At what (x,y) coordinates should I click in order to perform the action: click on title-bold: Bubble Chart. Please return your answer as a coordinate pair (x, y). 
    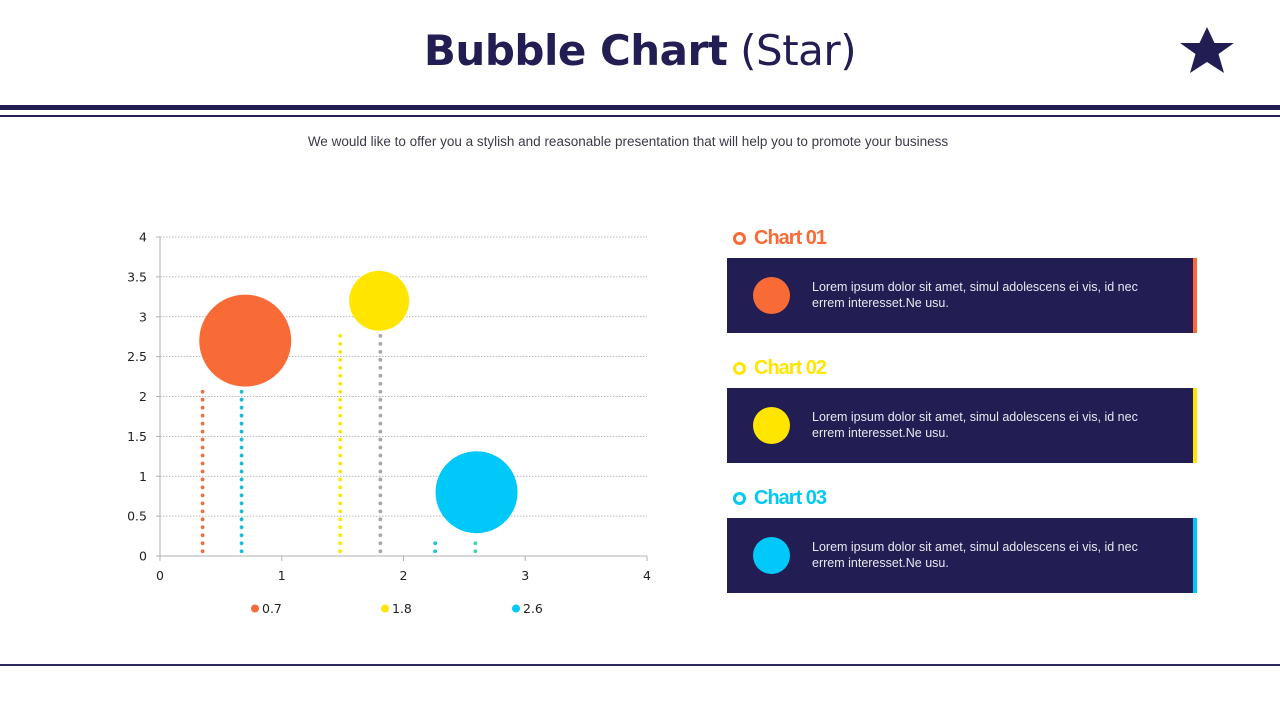
    Looking at the image, I should click on (575, 50).